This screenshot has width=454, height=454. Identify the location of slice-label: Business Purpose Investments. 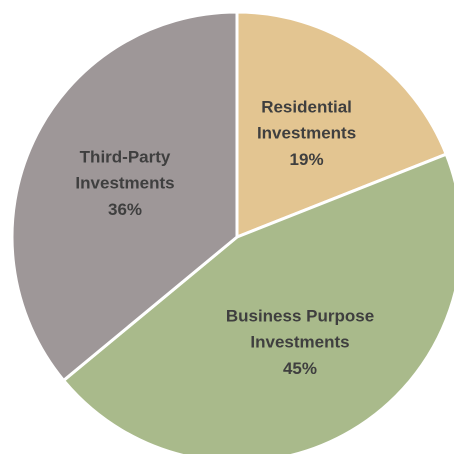
(300, 329).